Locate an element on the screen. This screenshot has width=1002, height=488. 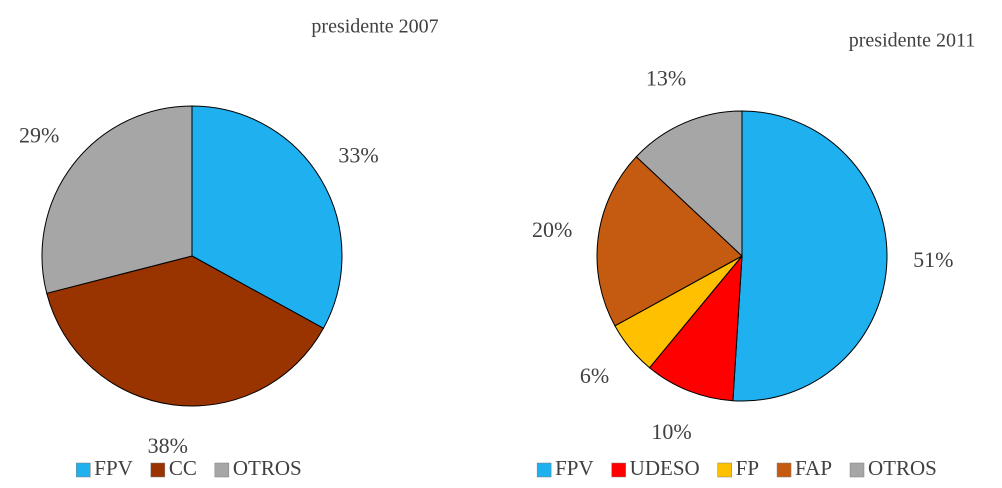
chart-title: presidente 2011 is located at coordinates (912, 41).